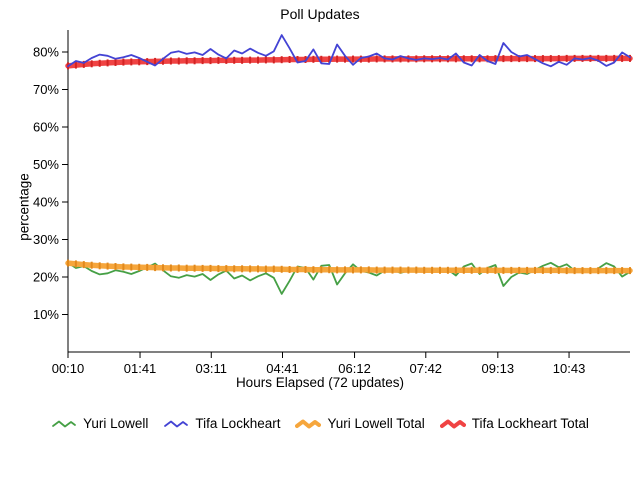 This screenshot has width=640, height=480. What do you see at coordinates (68, 368) in the screenshot?
I see `x-tick-label: 00:10` at bounding box center [68, 368].